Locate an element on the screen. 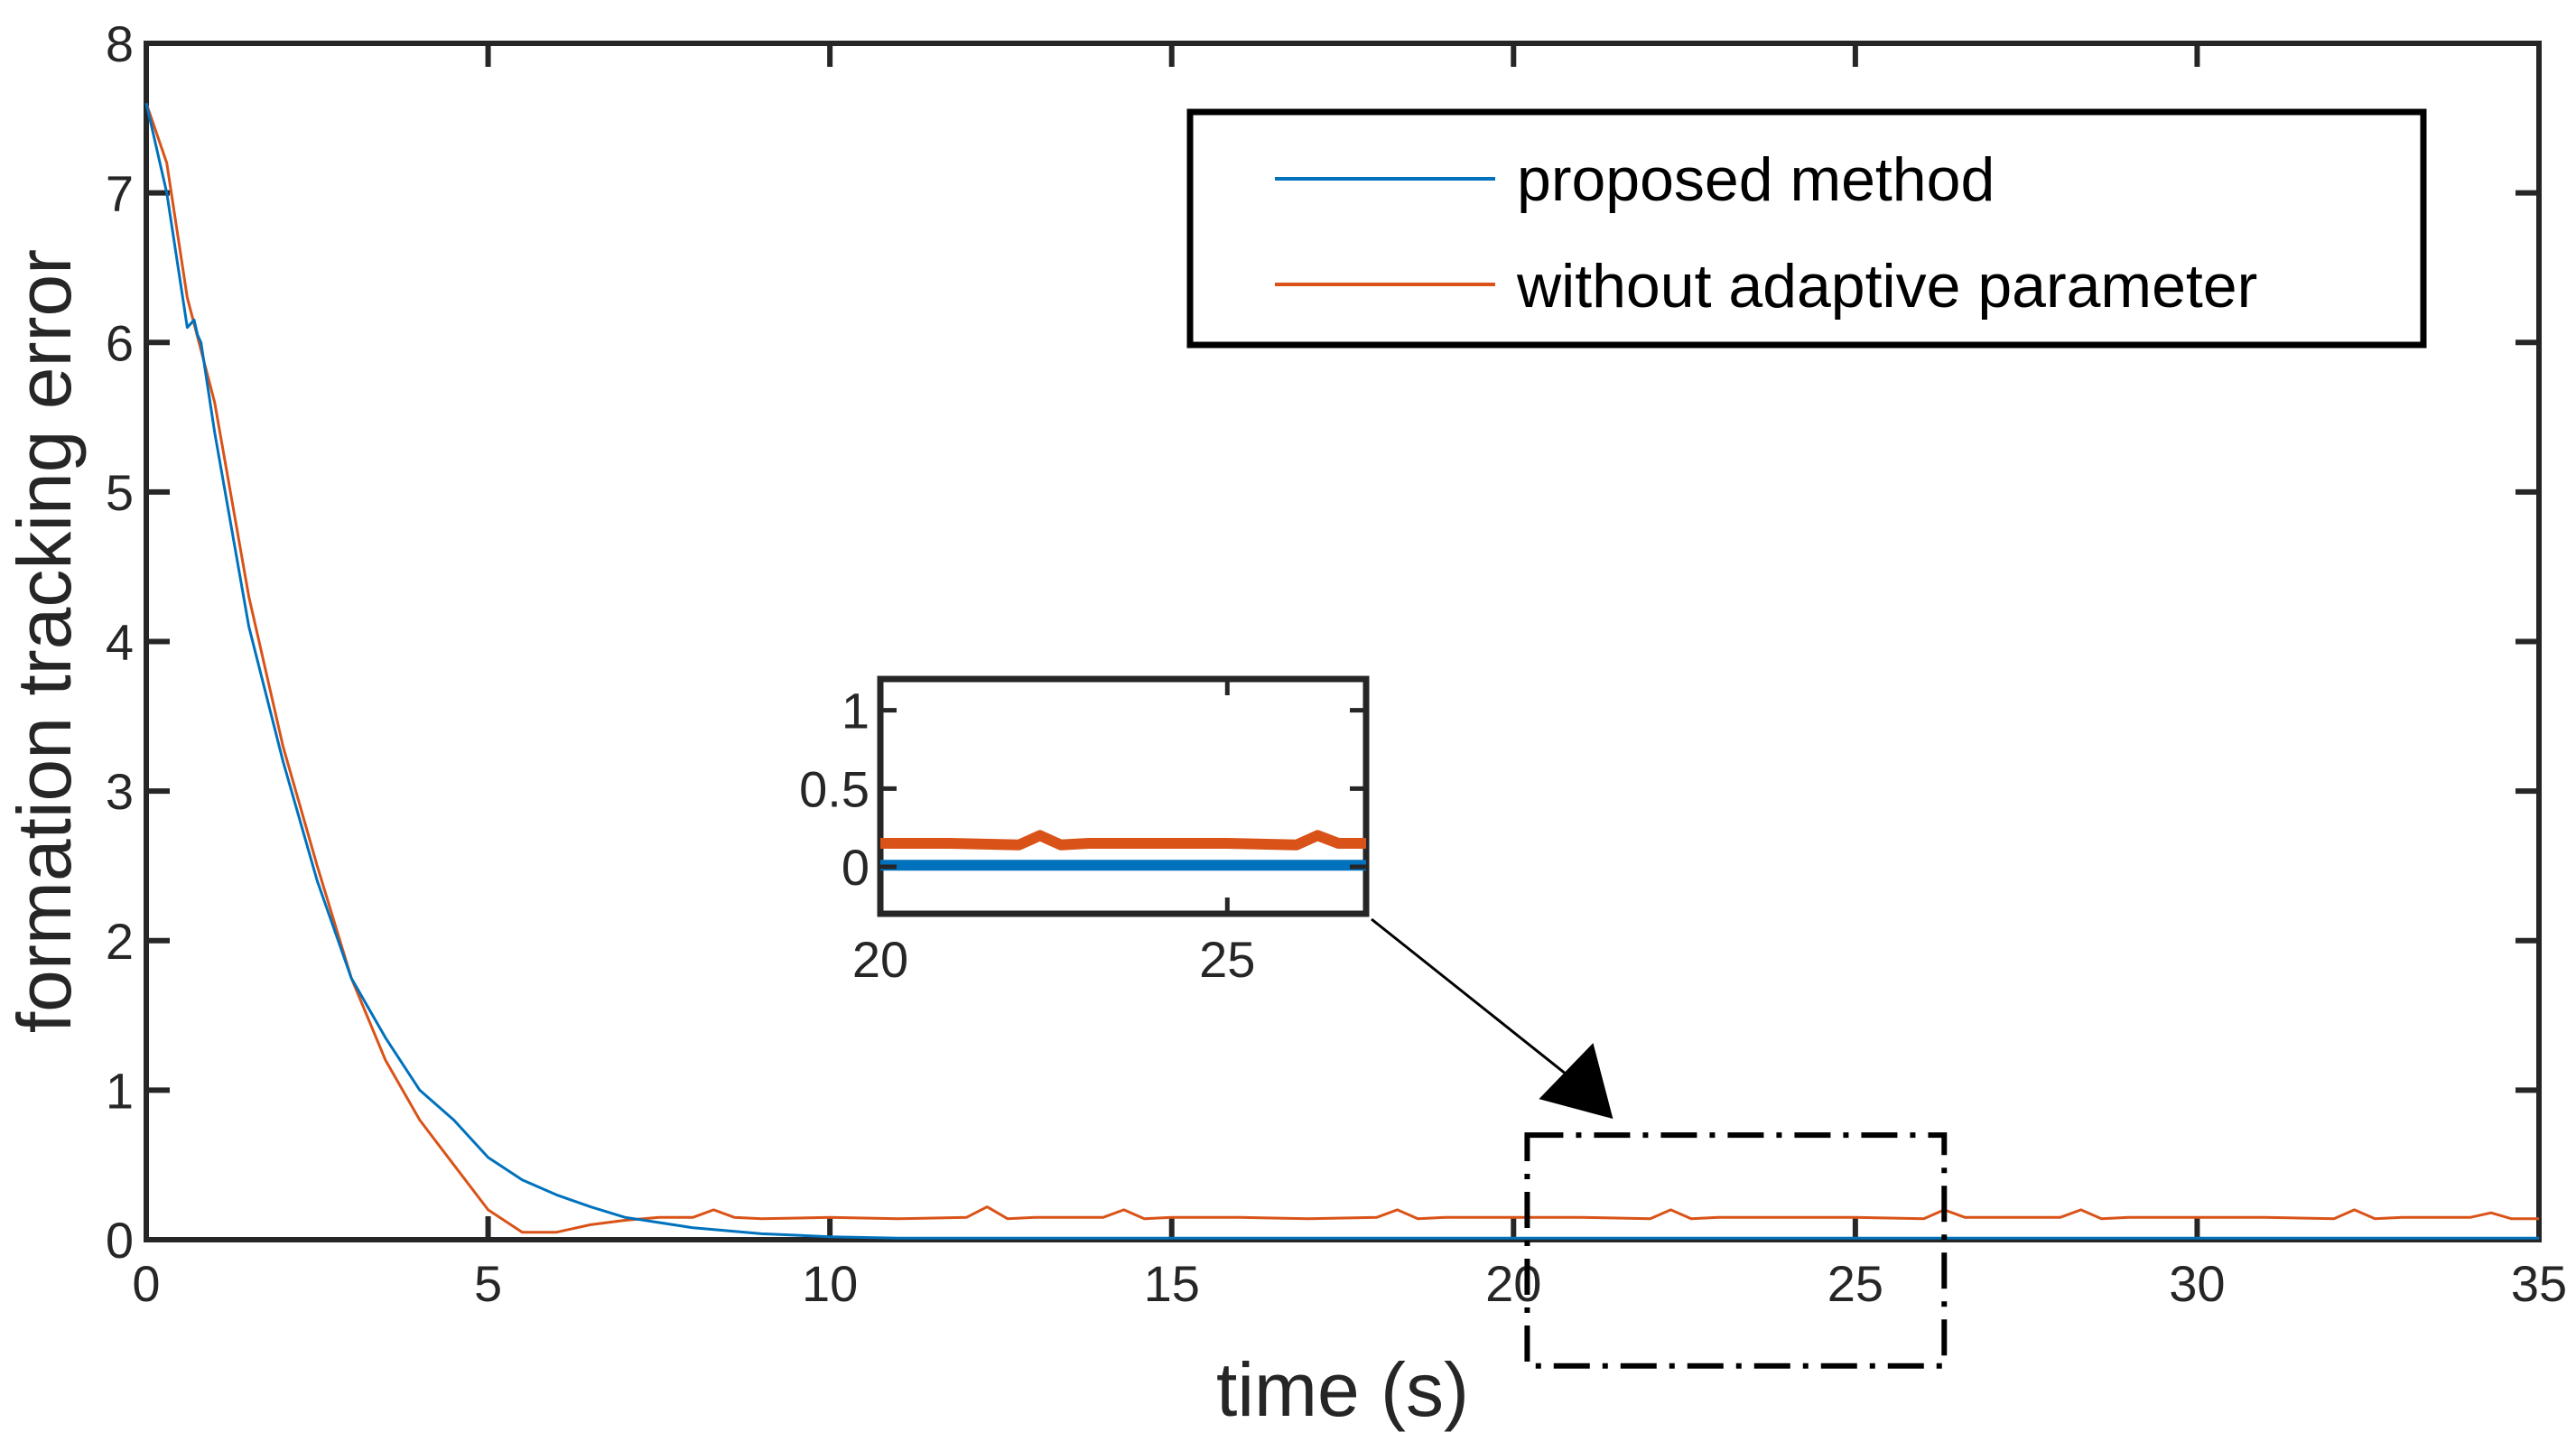 The image size is (2576, 1451). y-tick-label: 6 is located at coordinates (120, 342).